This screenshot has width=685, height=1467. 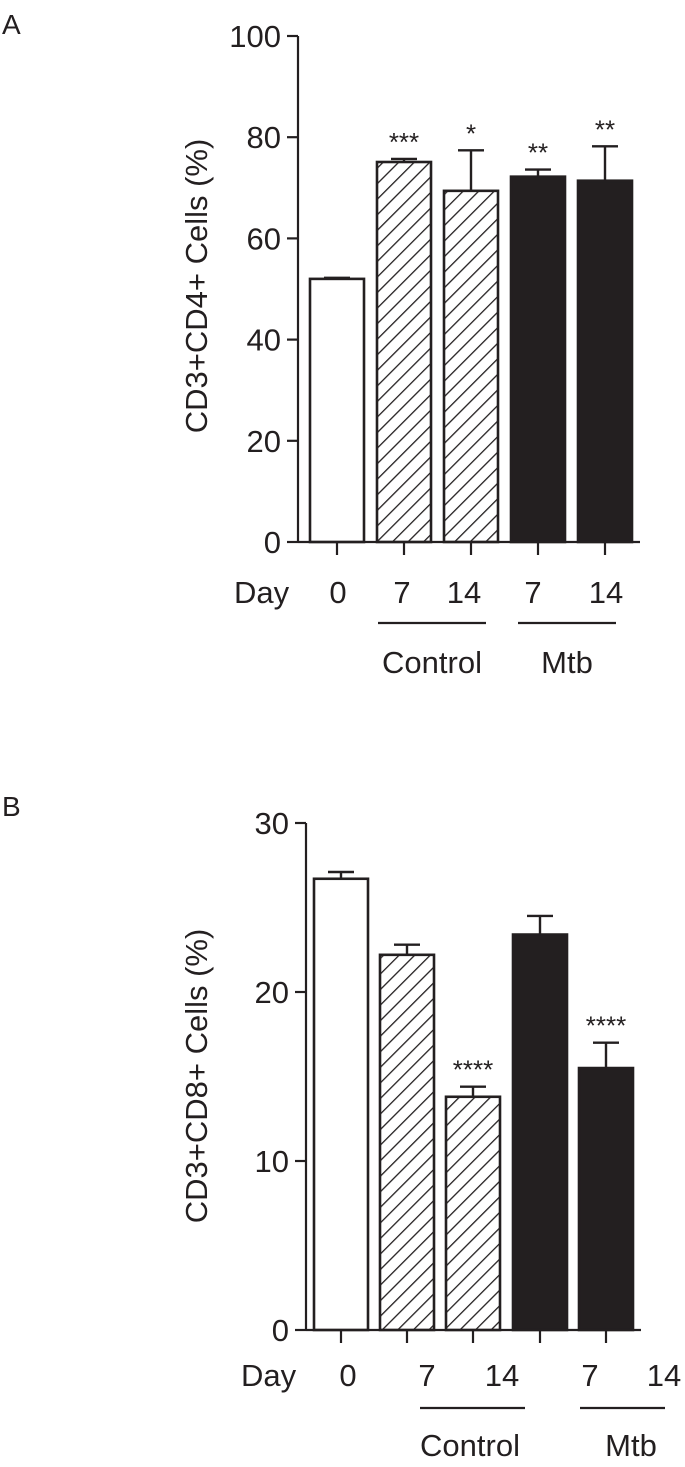 I want to click on panel-b-group-label-0: Control, so click(x=470, y=1445).